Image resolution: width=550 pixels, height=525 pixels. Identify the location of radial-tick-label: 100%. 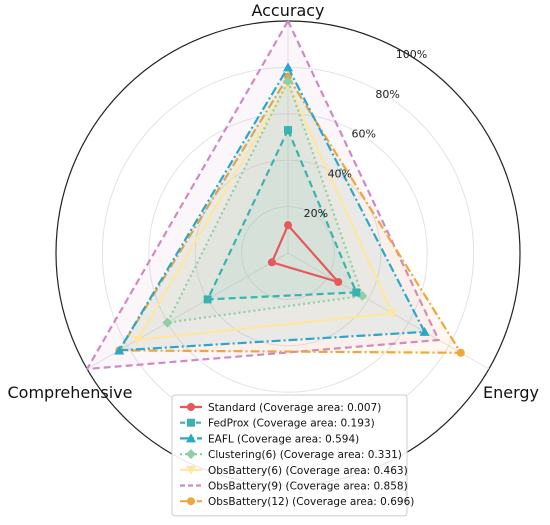
(411, 54).